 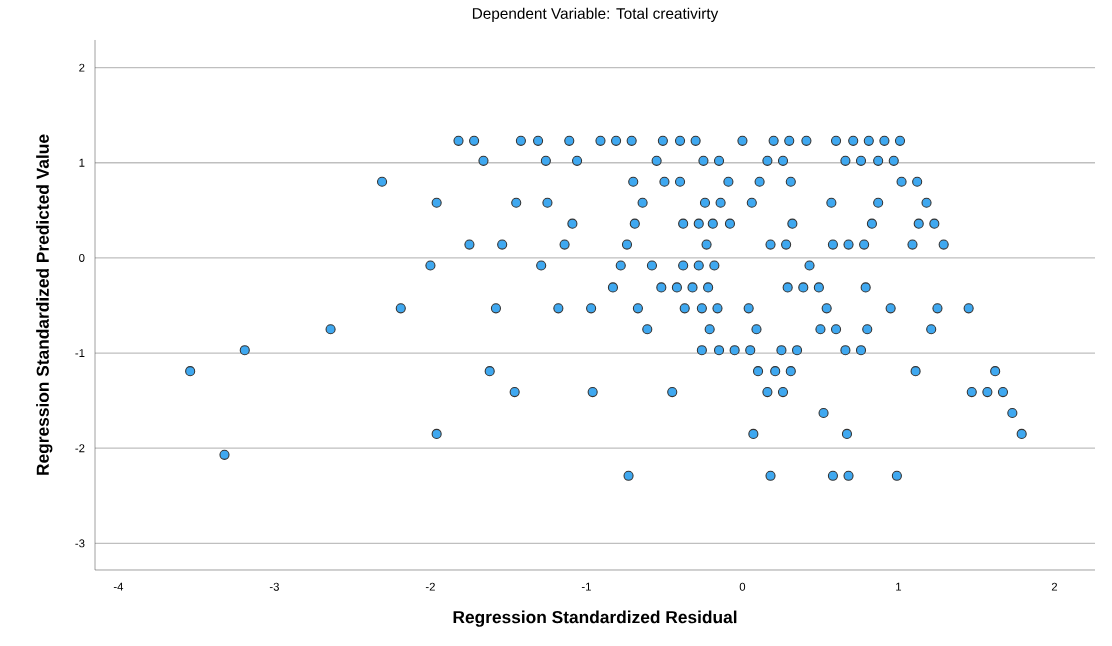 What do you see at coordinates (899, 586) in the screenshot?
I see `x-tick-label: 1` at bounding box center [899, 586].